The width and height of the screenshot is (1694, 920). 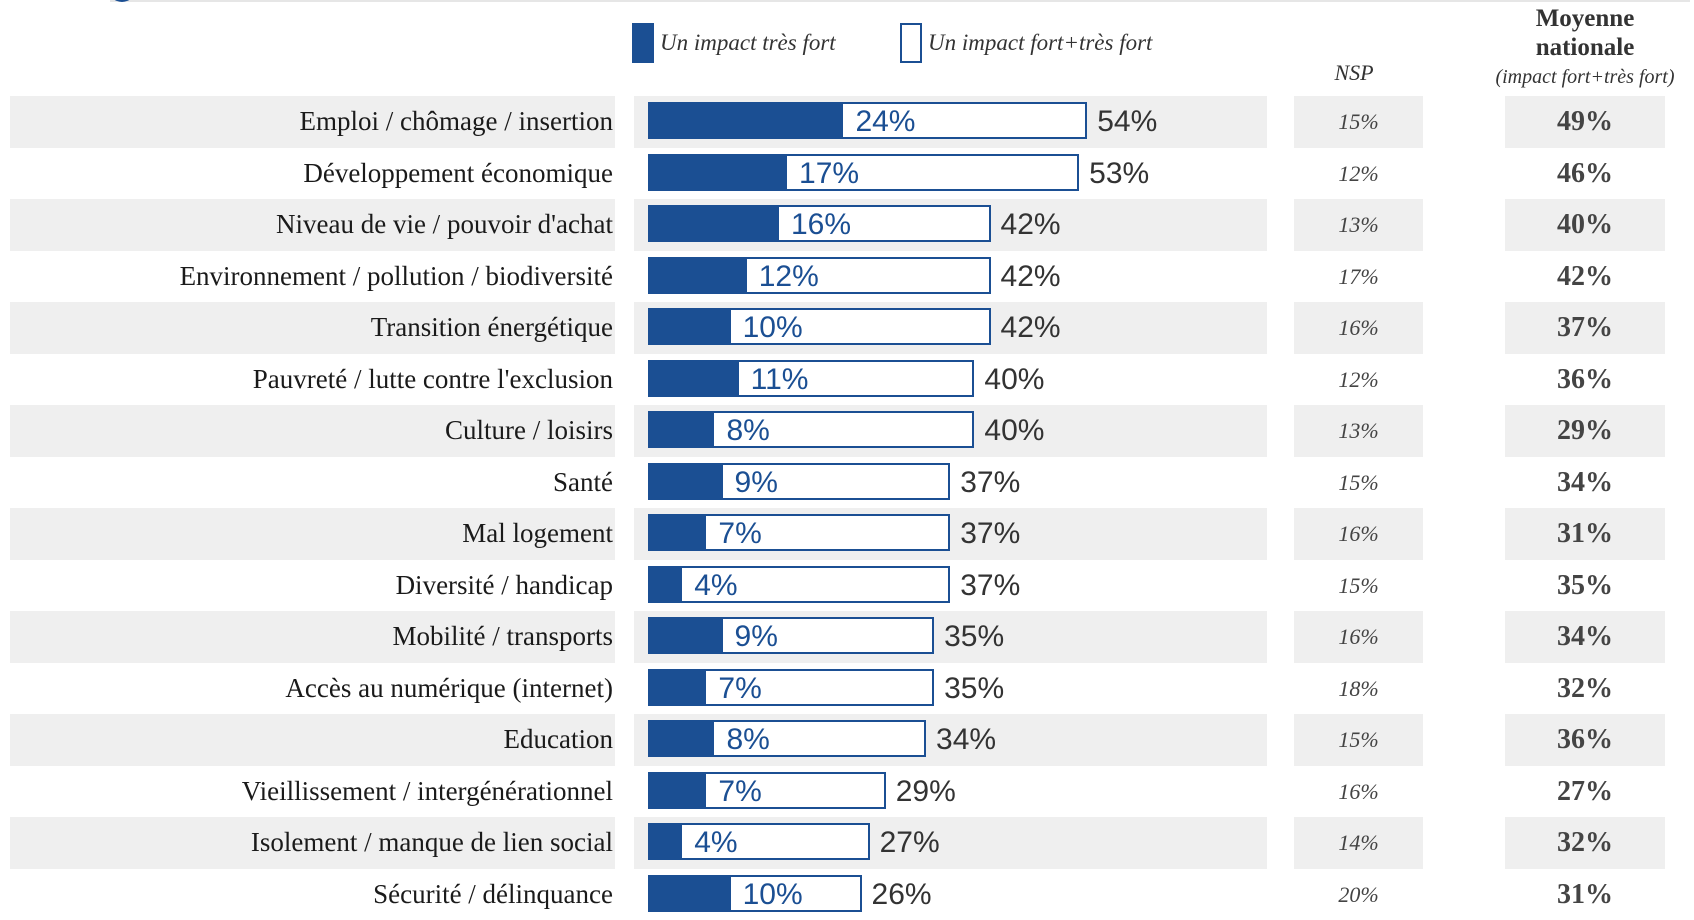 I want to click on category-label: Santé, so click(x=316, y=483).